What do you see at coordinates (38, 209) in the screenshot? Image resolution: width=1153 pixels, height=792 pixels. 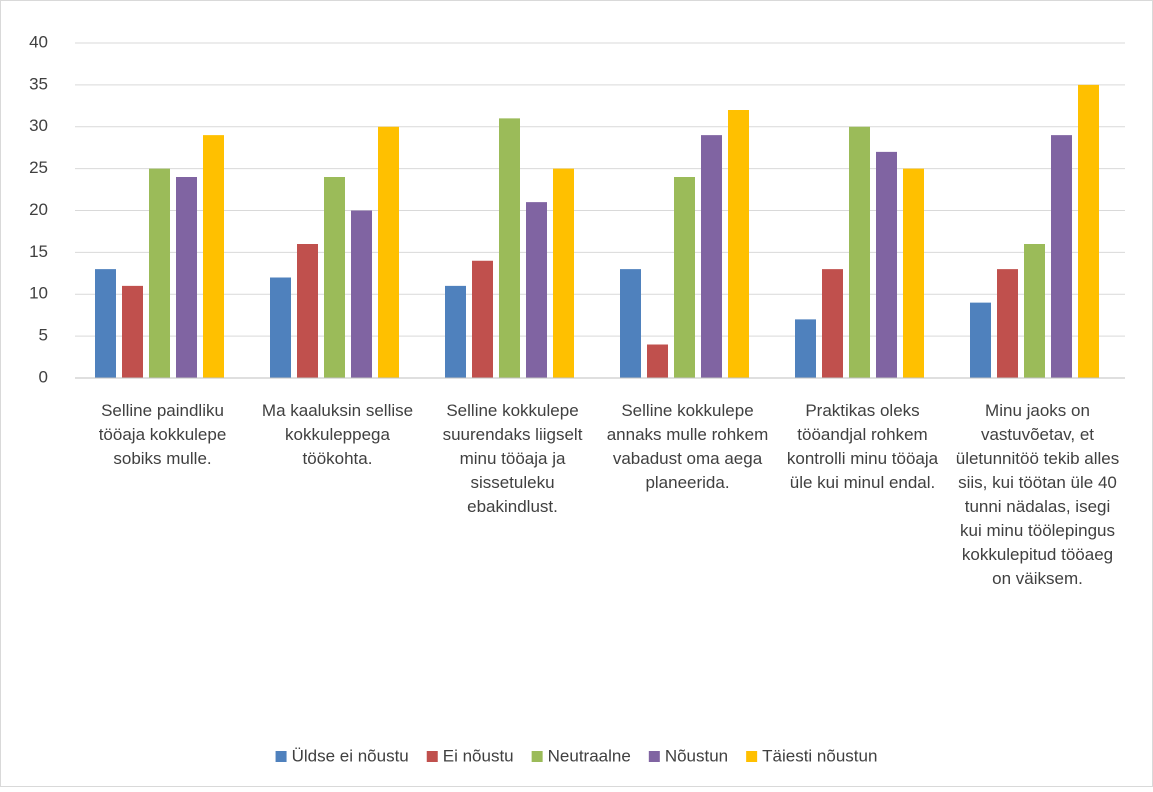 I see `y-tick-label: 20` at bounding box center [38, 209].